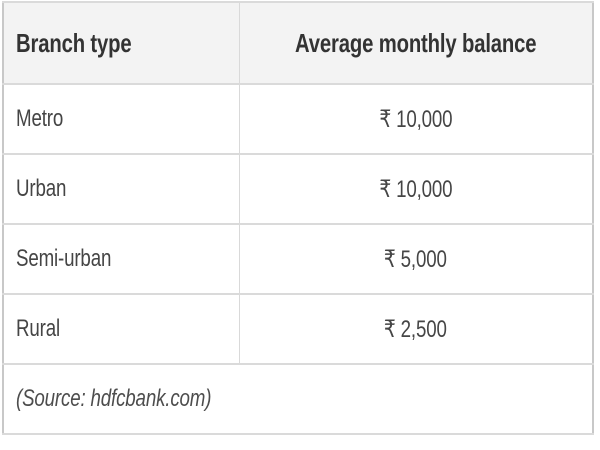  I want to click on column-header-average-monthly-balance: Average monthly balance, so click(416, 43).